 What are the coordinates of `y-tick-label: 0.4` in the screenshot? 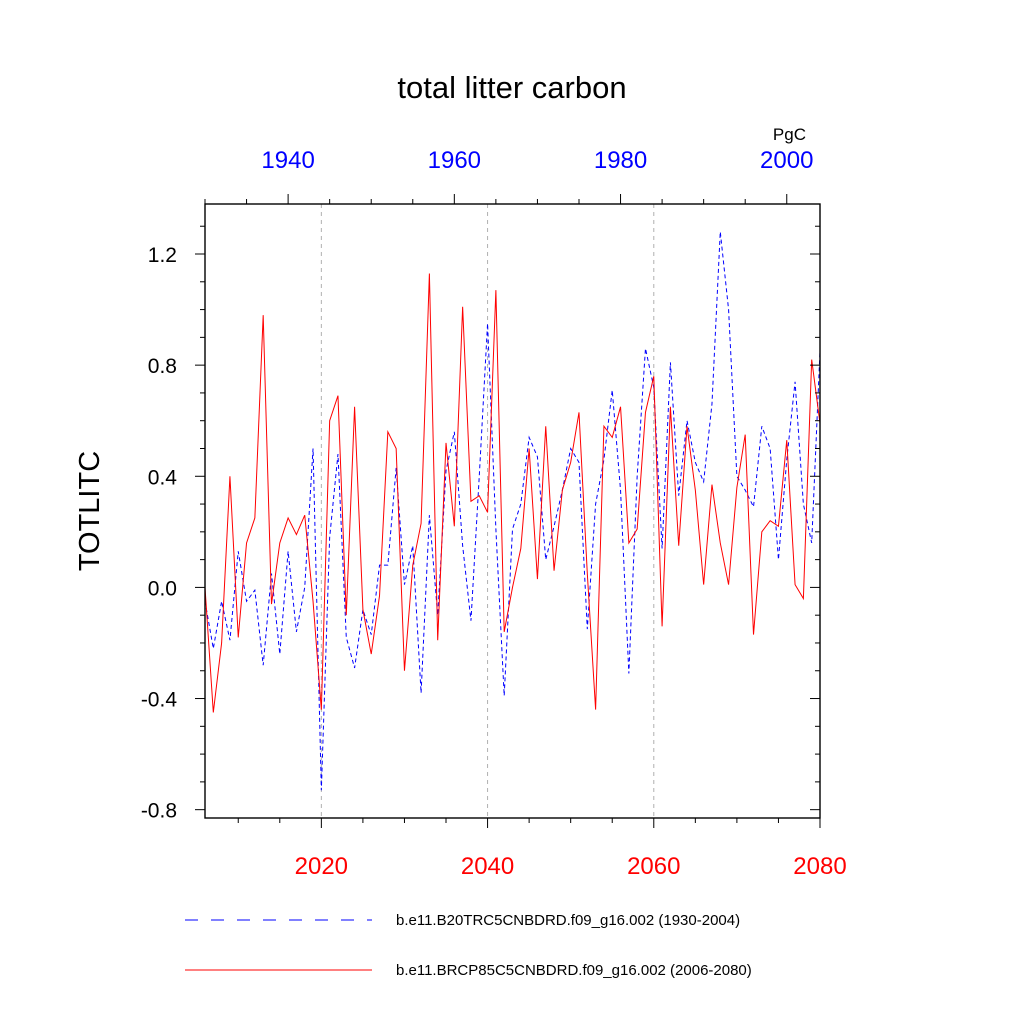 It's located at (163, 477).